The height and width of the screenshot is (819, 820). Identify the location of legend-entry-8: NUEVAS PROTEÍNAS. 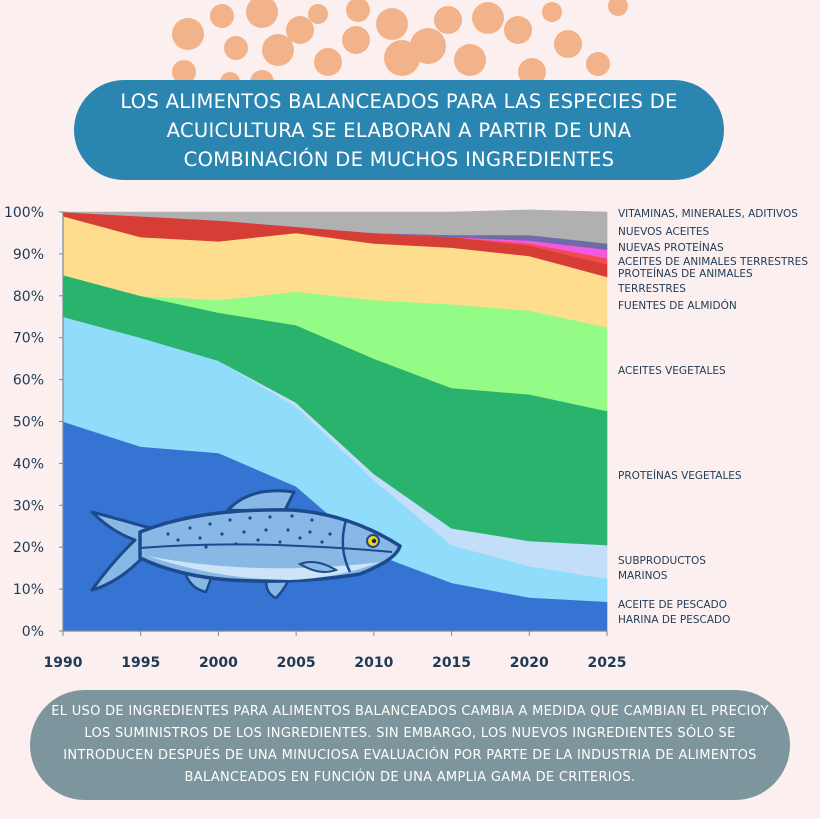
(671, 247).